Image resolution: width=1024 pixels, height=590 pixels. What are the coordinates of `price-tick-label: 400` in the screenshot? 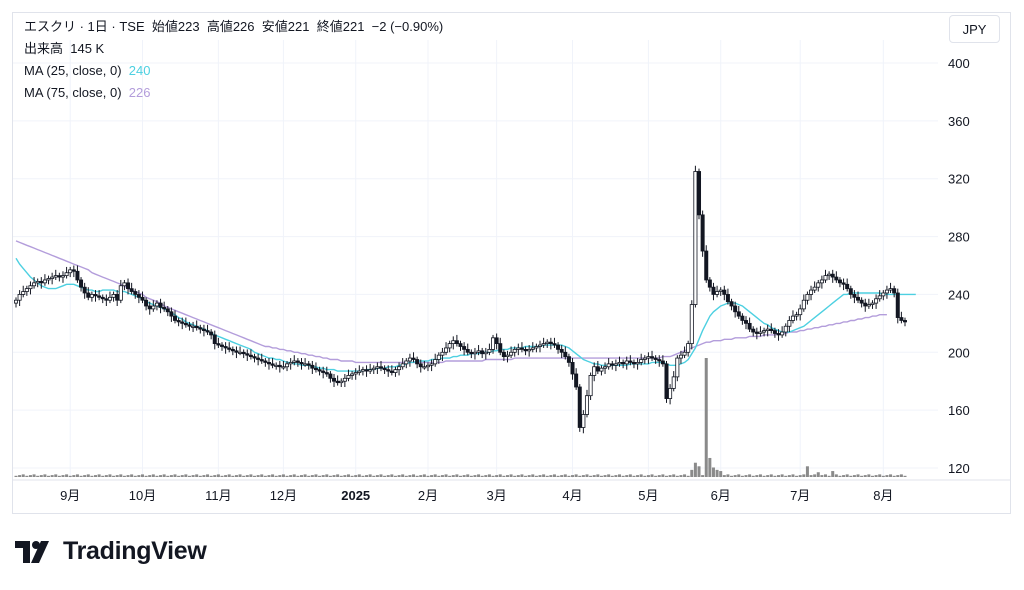 It's located at (959, 63).